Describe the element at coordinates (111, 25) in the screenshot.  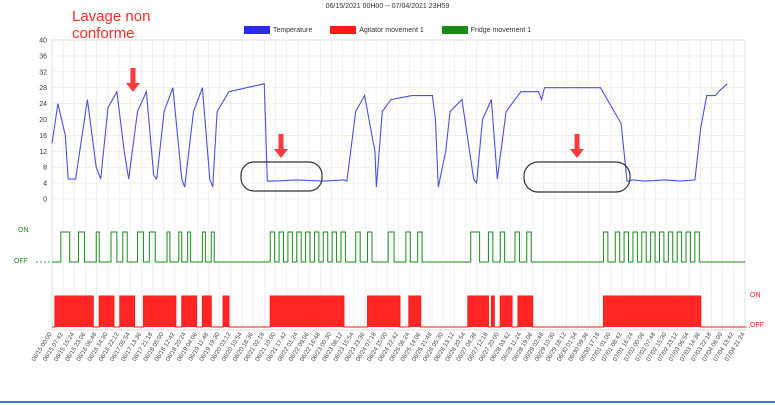
I see `annotation-lavage-non-conforme: Lavage non conforme` at that location.